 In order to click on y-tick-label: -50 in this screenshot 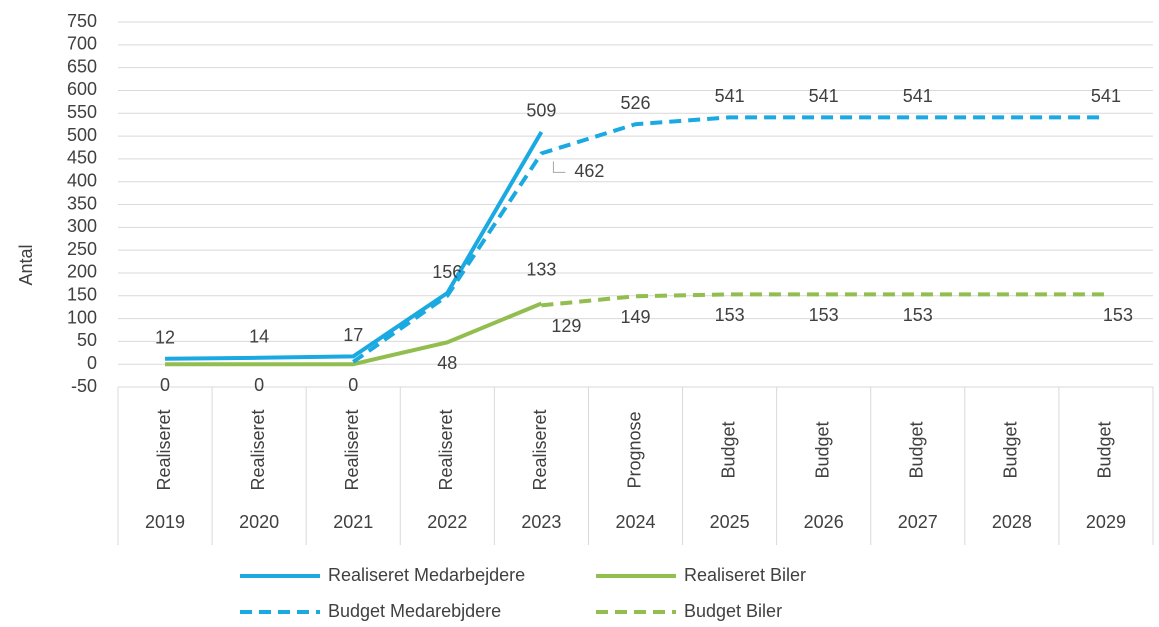, I will do `click(84, 386)`.